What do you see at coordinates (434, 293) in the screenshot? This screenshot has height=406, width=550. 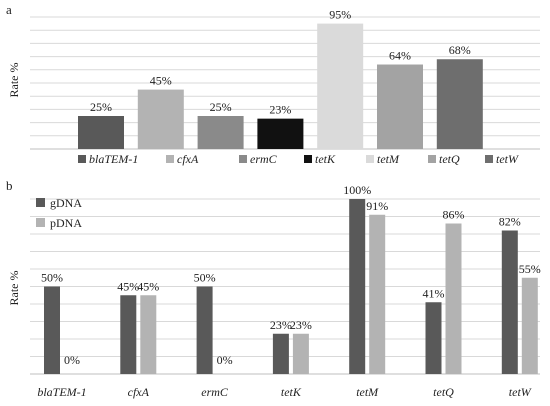 I see `panel-b-data-label: 41%` at bounding box center [434, 293].